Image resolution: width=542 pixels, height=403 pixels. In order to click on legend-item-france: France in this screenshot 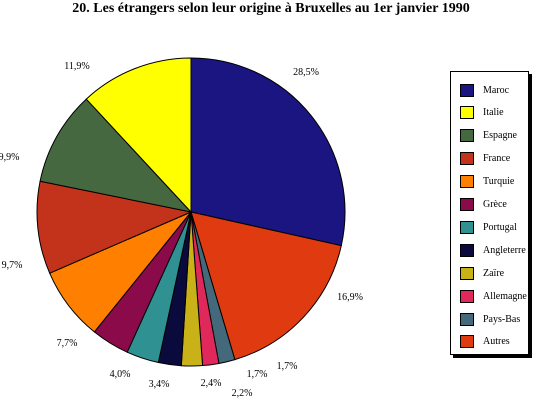, I will do `click(485, 159)`.